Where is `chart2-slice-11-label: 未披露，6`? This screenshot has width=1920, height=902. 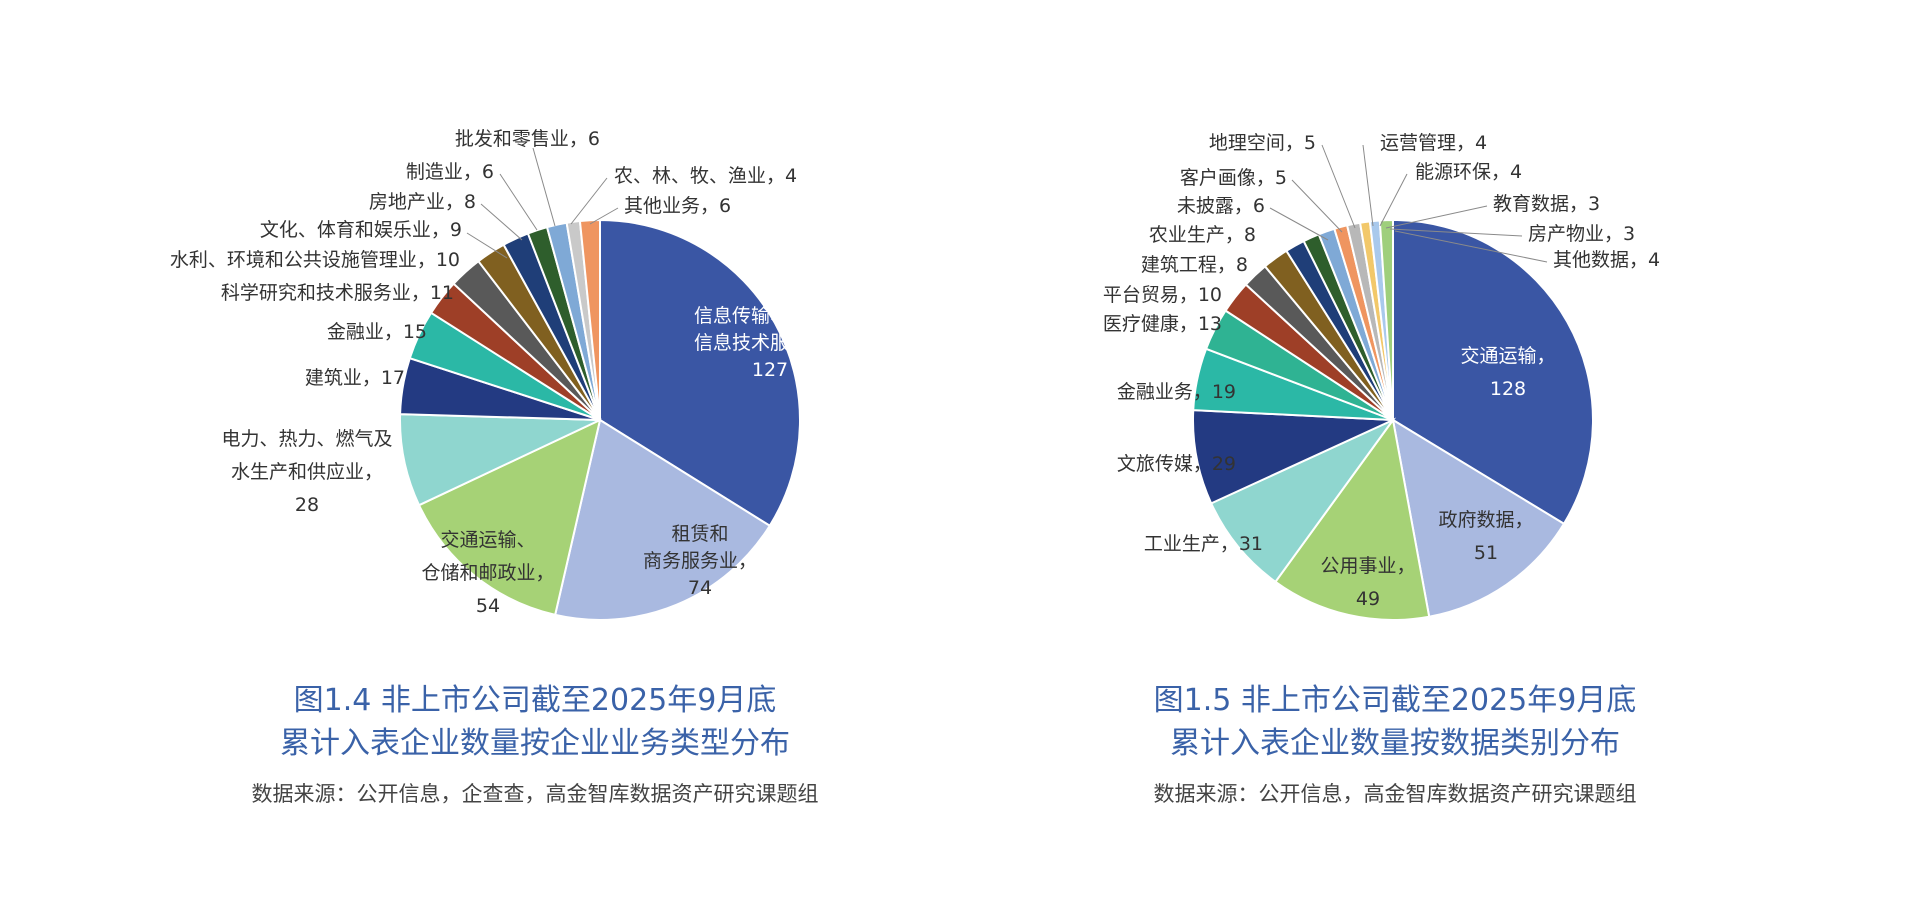
chart2-slice-11-label: 未披露，6 is located at coordinates (1221, 206).